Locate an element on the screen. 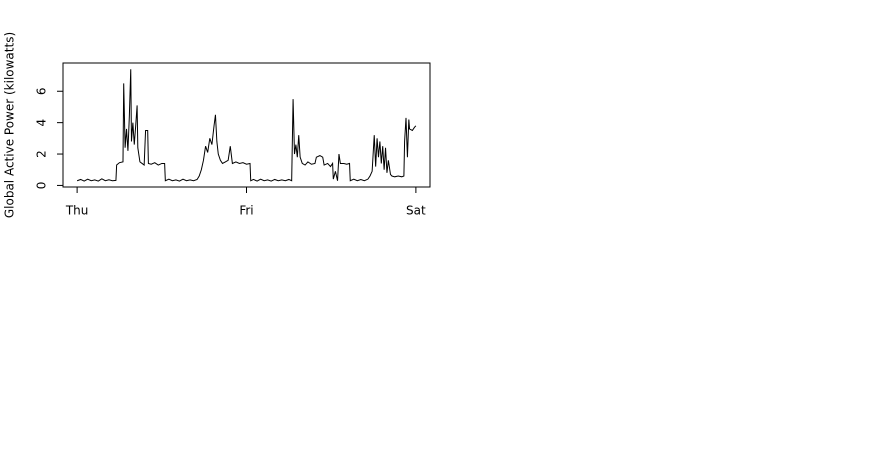  y-tick-label: 6 is located at coordinates (42, 91).